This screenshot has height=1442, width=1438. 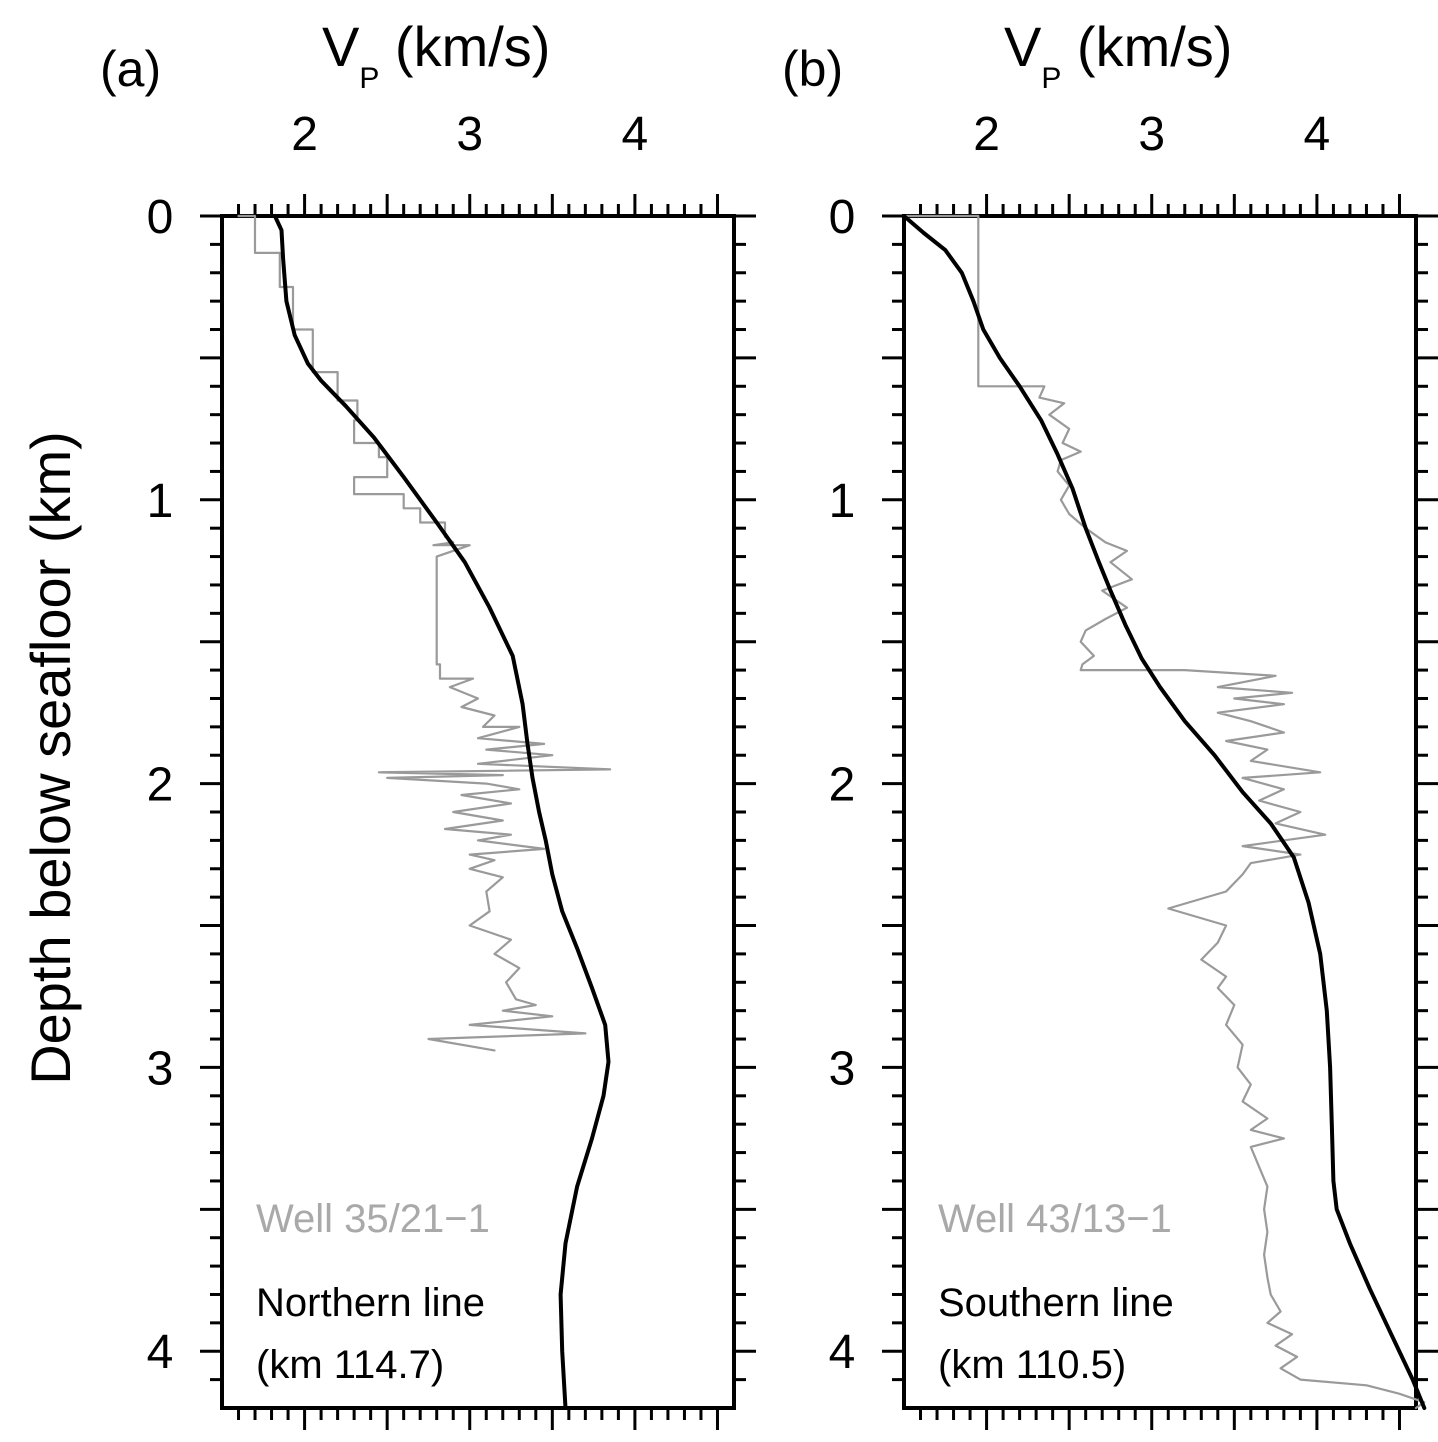 I want to click on well-label: Well 43/13−1, so click(x=1055, y=1219).